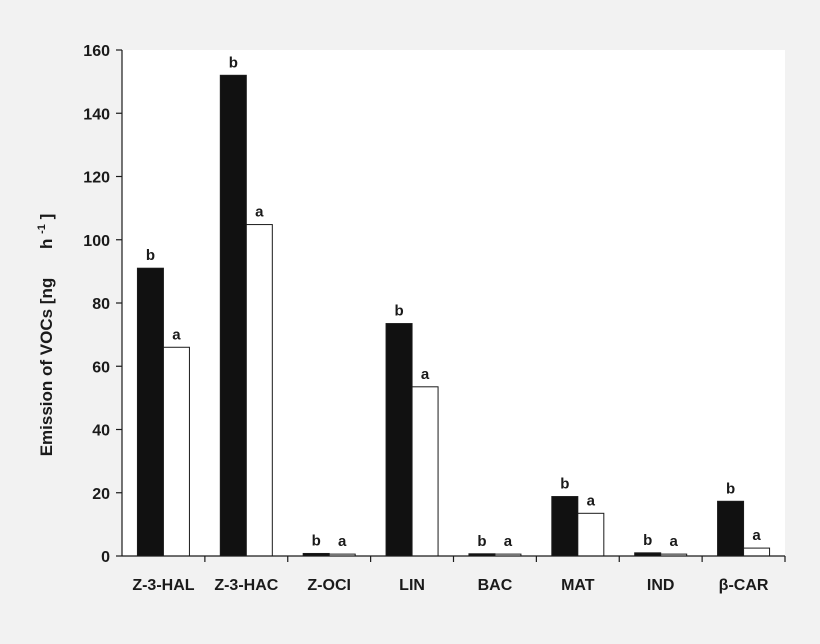 This screenshot has height=644, width=820. I want to click on y-ticks: 0 20 40 60 80 100 120 140 160, so click(102, 304).